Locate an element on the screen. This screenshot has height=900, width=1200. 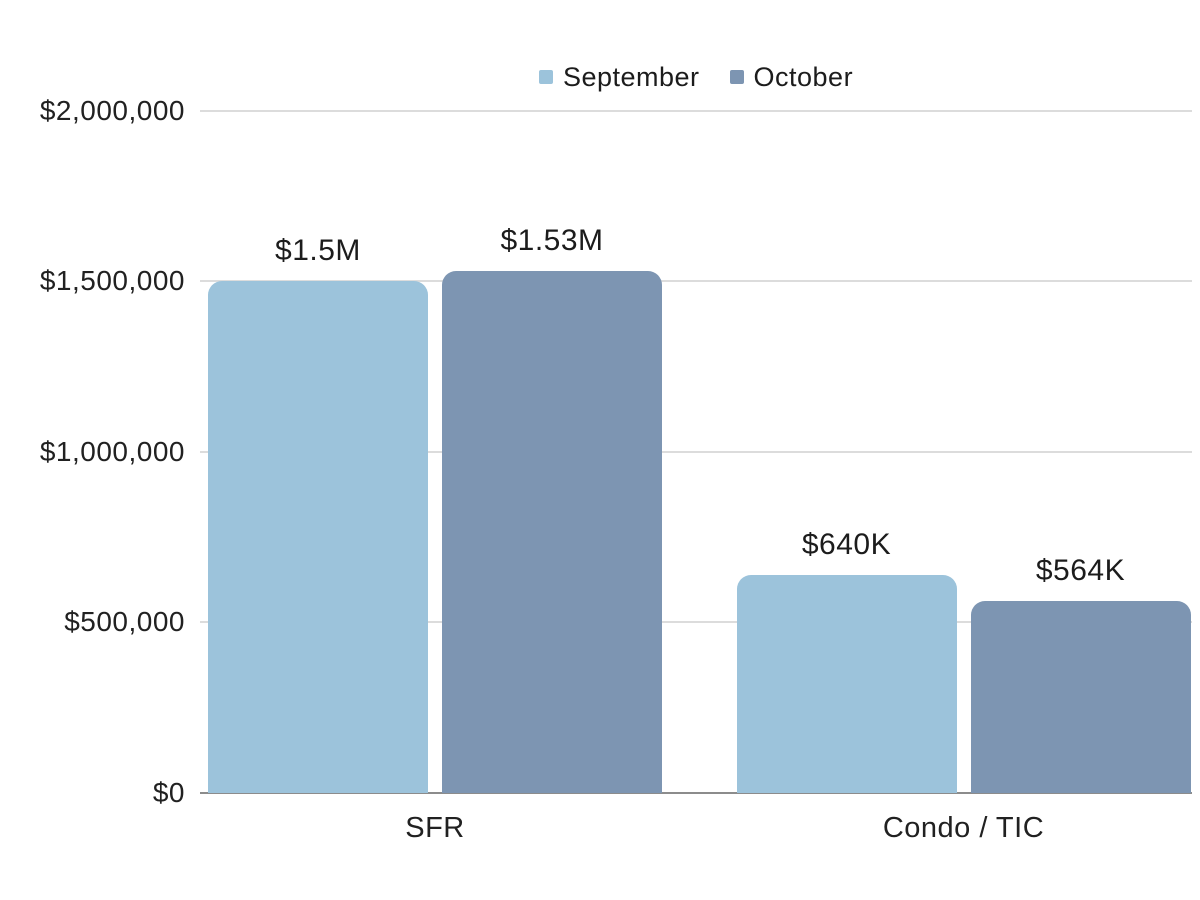
legend-swatch-september-icon is located at coordinates (545, 77).